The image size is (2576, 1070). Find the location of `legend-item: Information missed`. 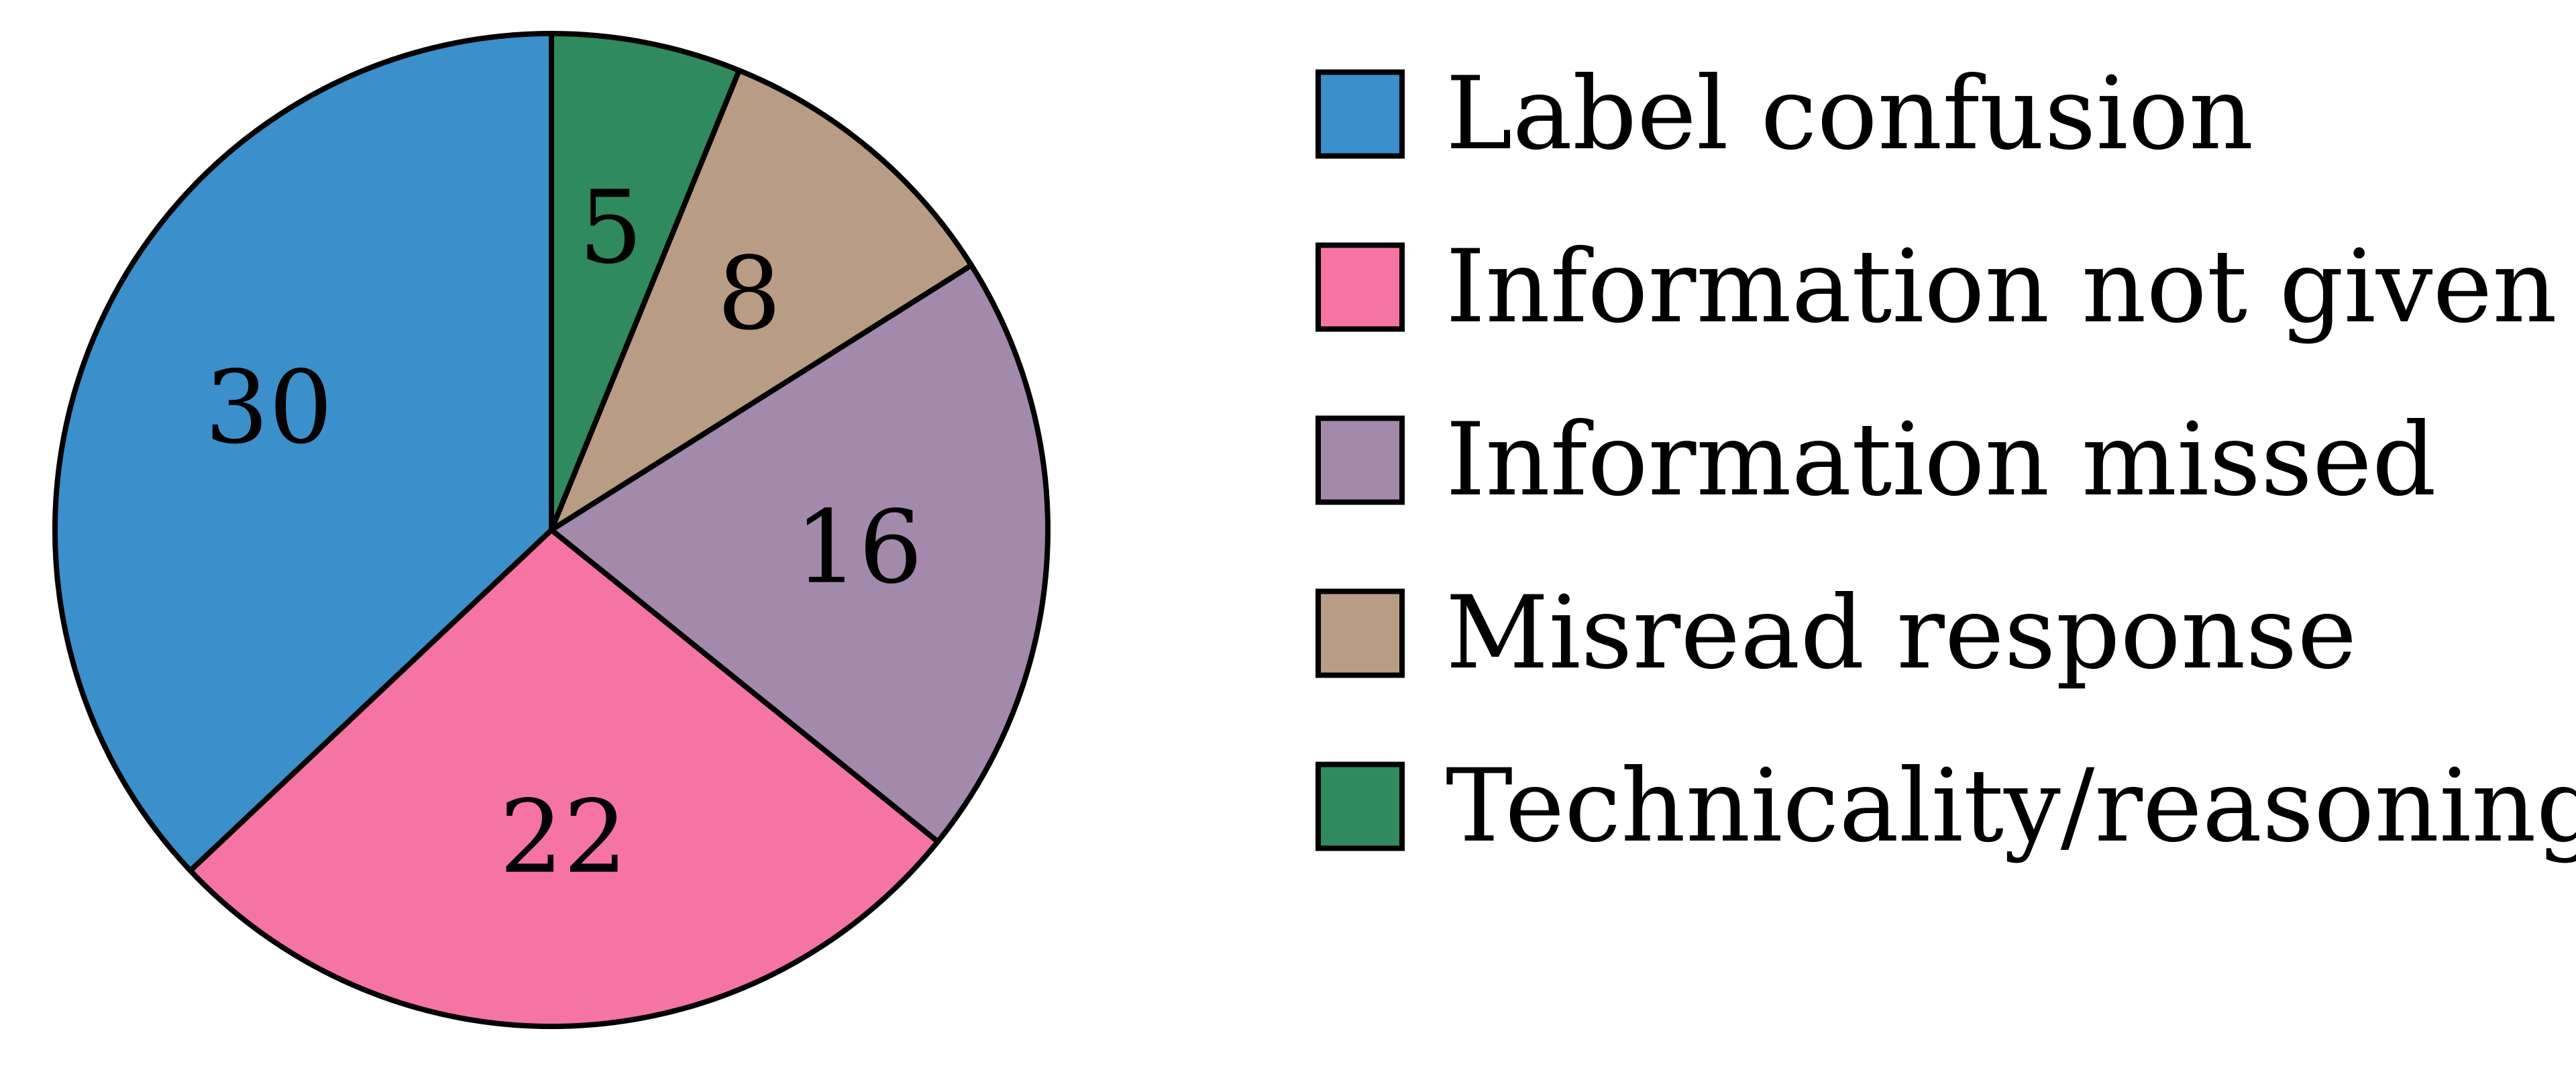

legend-item: Information missed is located at coordinates (1876, 460).